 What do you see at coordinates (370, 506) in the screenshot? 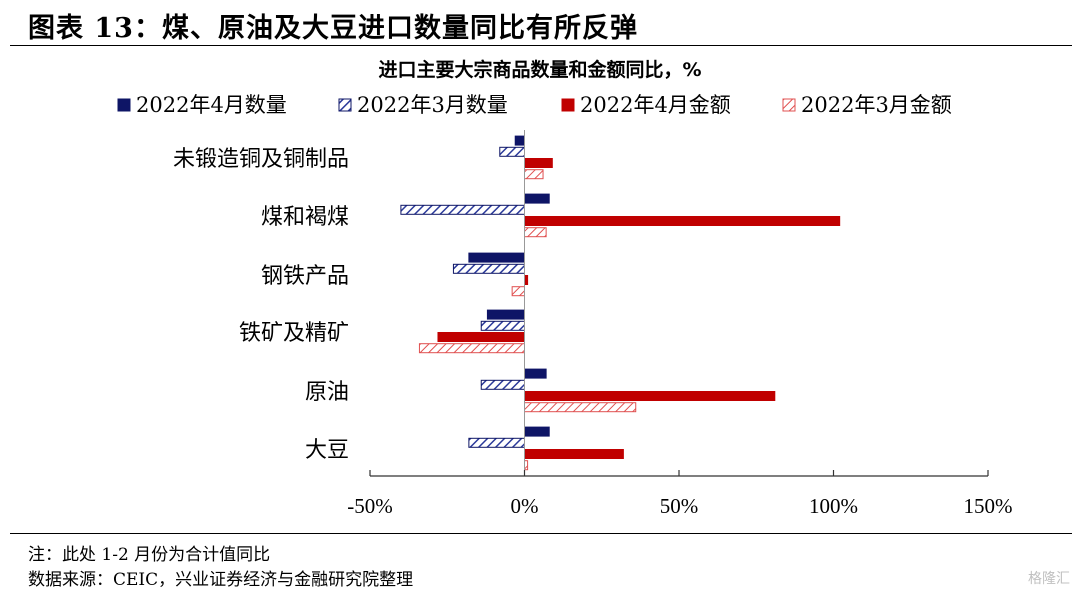
I see `x-tick-label: -50%` at bounding box center [370, 506].